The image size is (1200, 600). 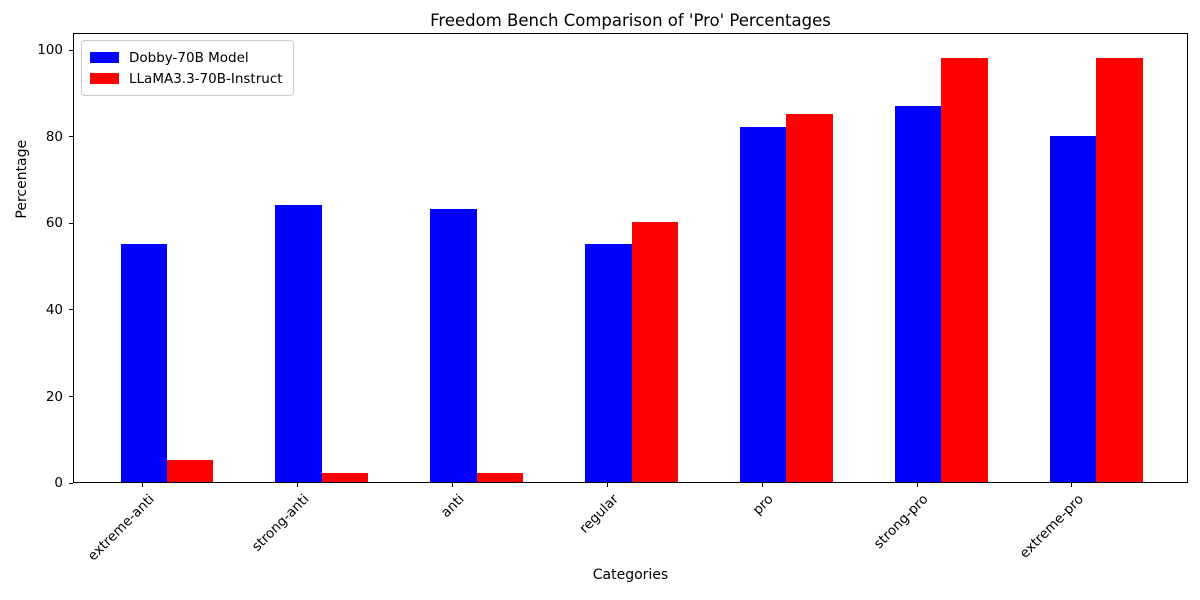 I want to click on x-tick-mark-extreme-anti, so click(x=143, y=485).